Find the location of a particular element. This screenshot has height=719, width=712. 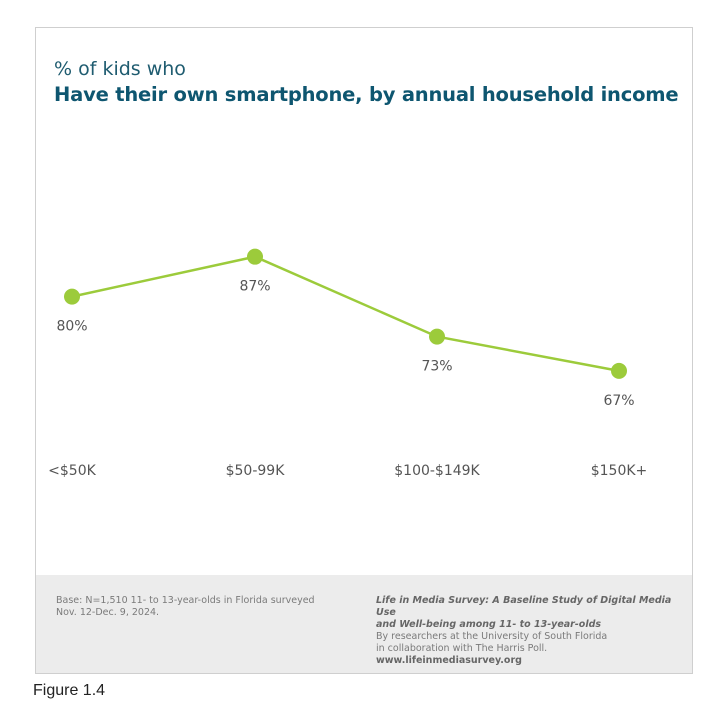

base-note-line-2: Nov. 12-Dec. 9, 2024. is located at coordinates (108, 612).